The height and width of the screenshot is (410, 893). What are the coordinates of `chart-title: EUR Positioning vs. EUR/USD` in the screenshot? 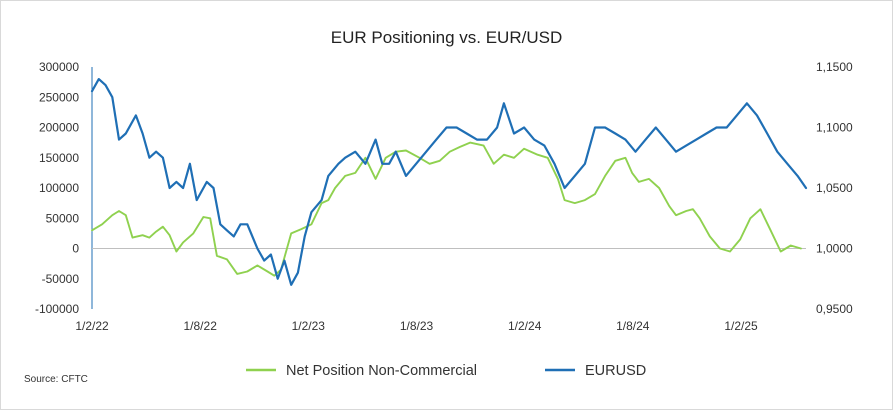 It's located at (446, 37).